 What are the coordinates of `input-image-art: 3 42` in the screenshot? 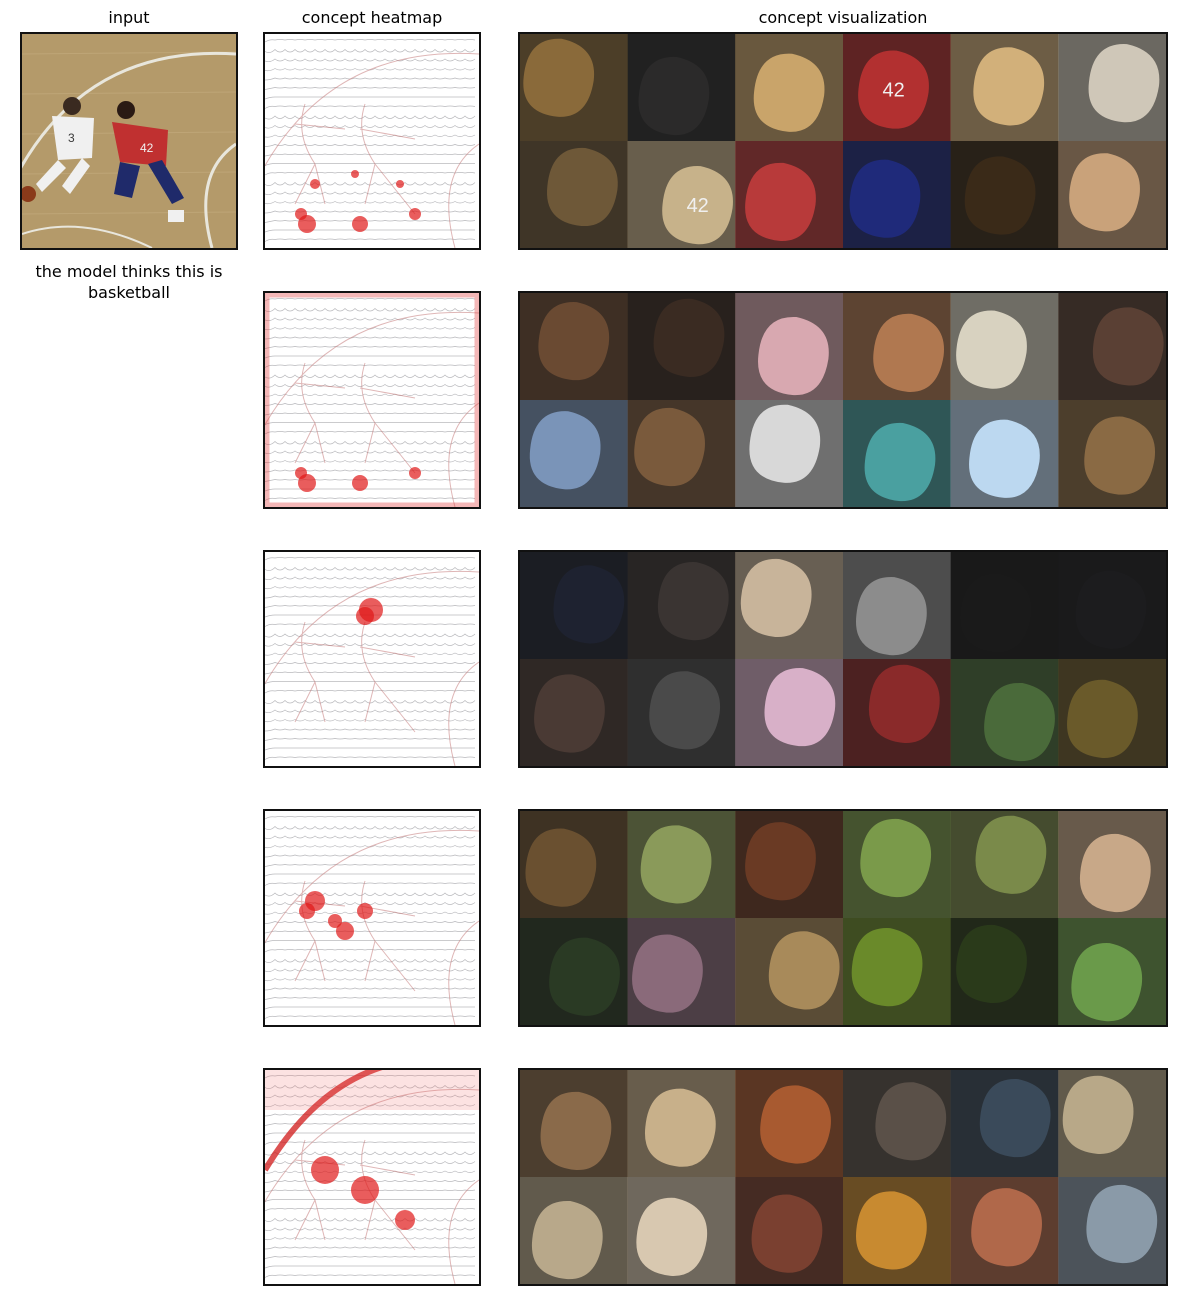 It's located at (129, 141).